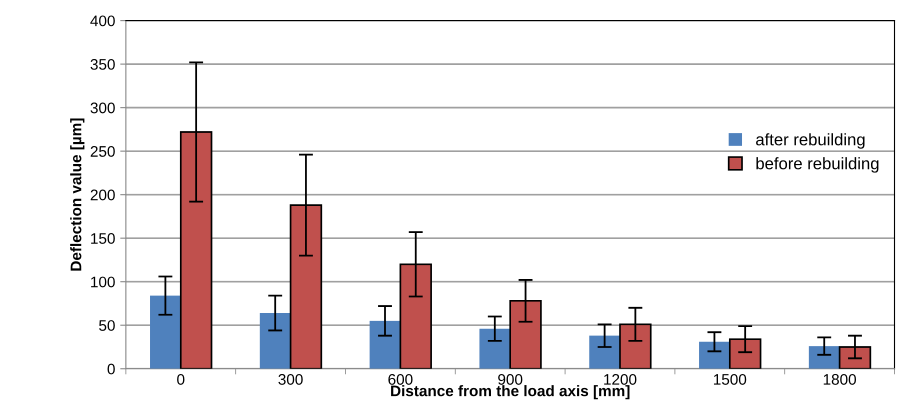 Image resolution: width=899 pixels, height=412 pixels. Describe the element at coordinates (111, 369) in the screenshot. I see `y-tick-label: 0` at that location.